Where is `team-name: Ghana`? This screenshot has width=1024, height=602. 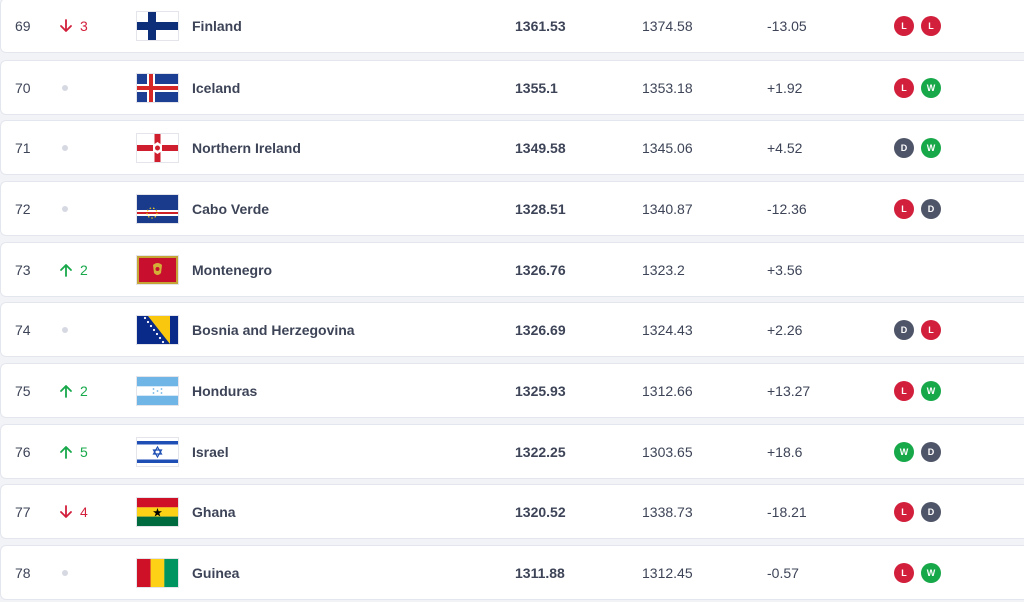 team-name: Ghana is located at coordinates (214, 511).